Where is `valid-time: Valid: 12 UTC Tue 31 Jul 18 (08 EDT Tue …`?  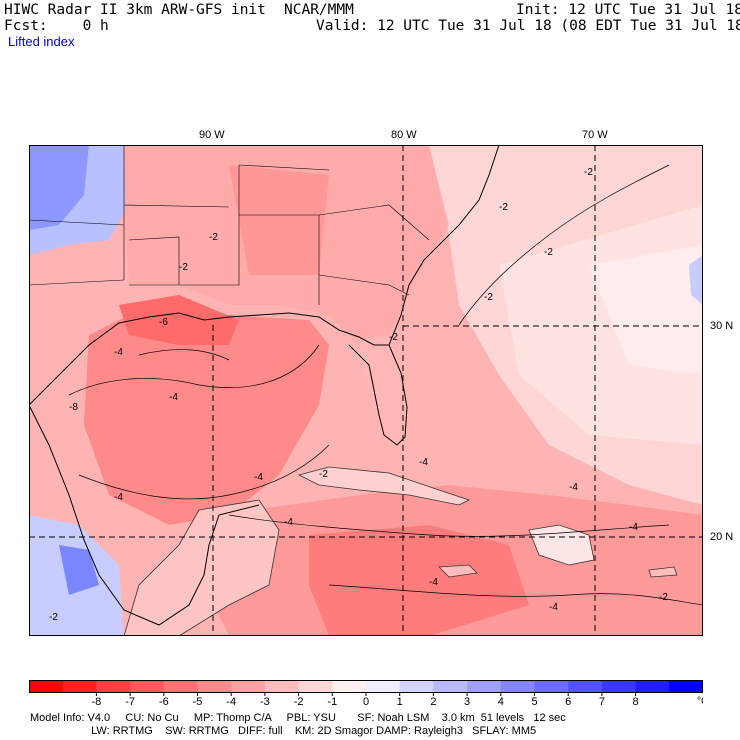 valid-time: Valid: 12 UTC Tue 31 Jul 18 (08 EDT Tue … is located at coordinates (528, 26).